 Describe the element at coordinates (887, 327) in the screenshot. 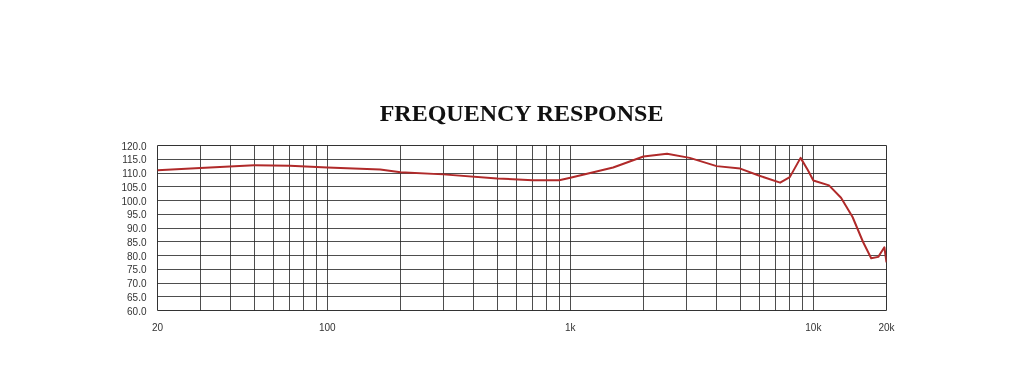

I see `x-tick-label: 20k` at that location.